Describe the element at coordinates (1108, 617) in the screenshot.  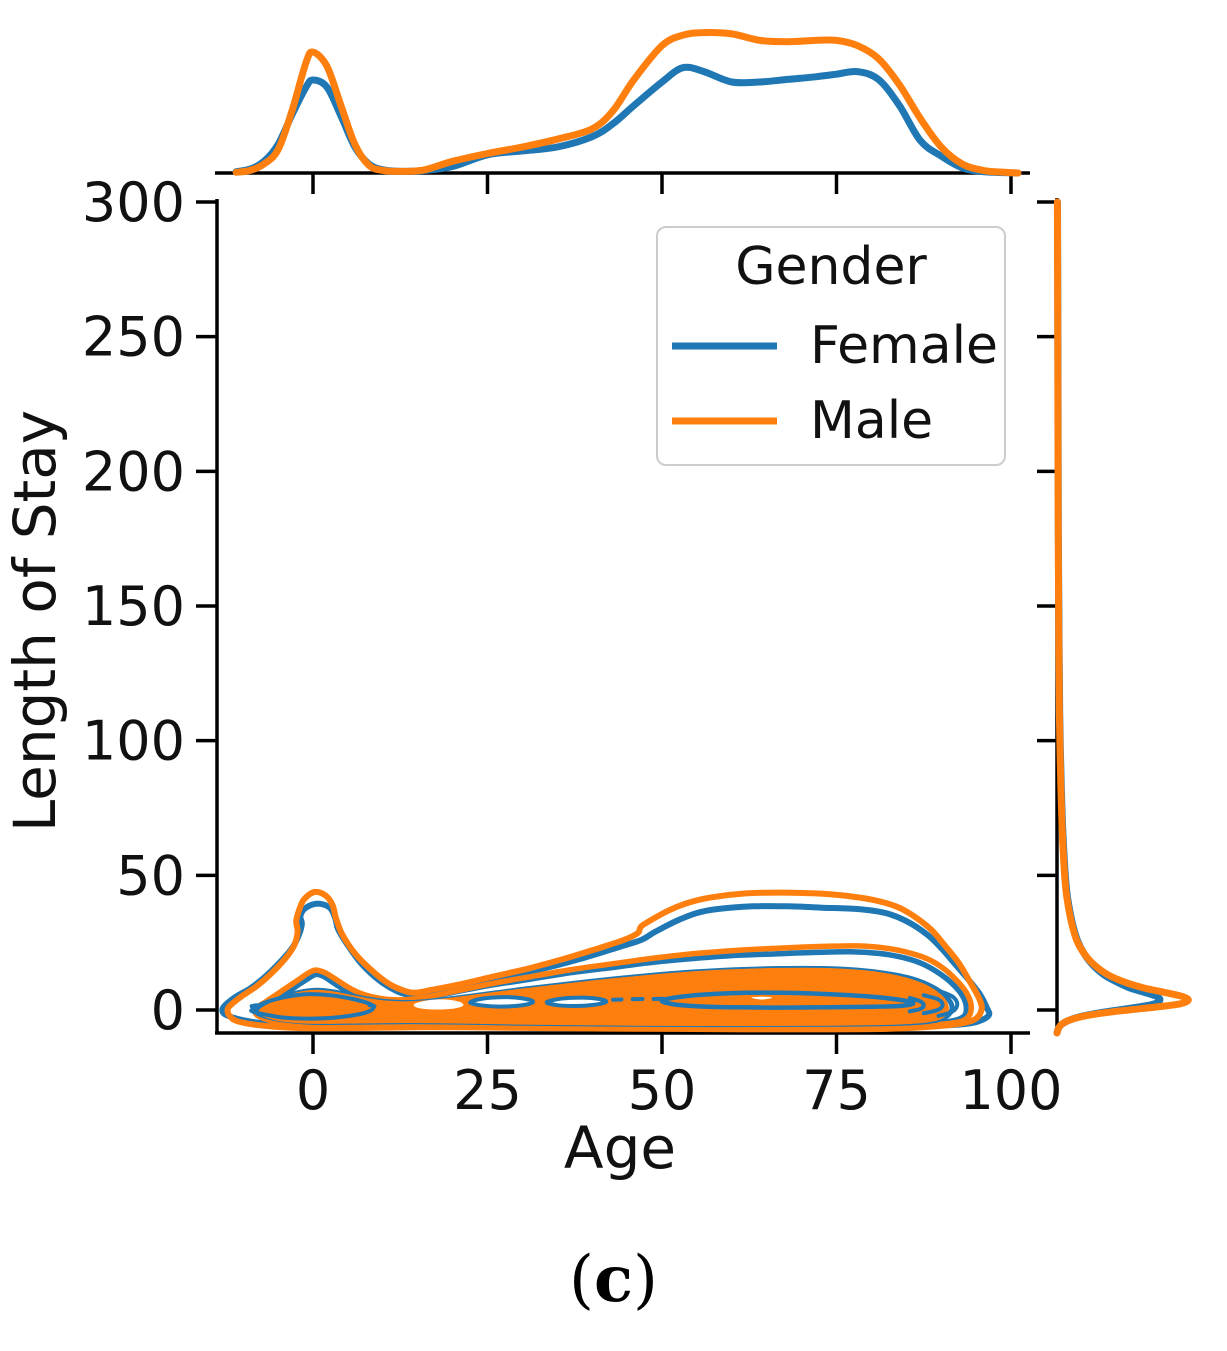
I see `right-marginal-curve-female` at that location.